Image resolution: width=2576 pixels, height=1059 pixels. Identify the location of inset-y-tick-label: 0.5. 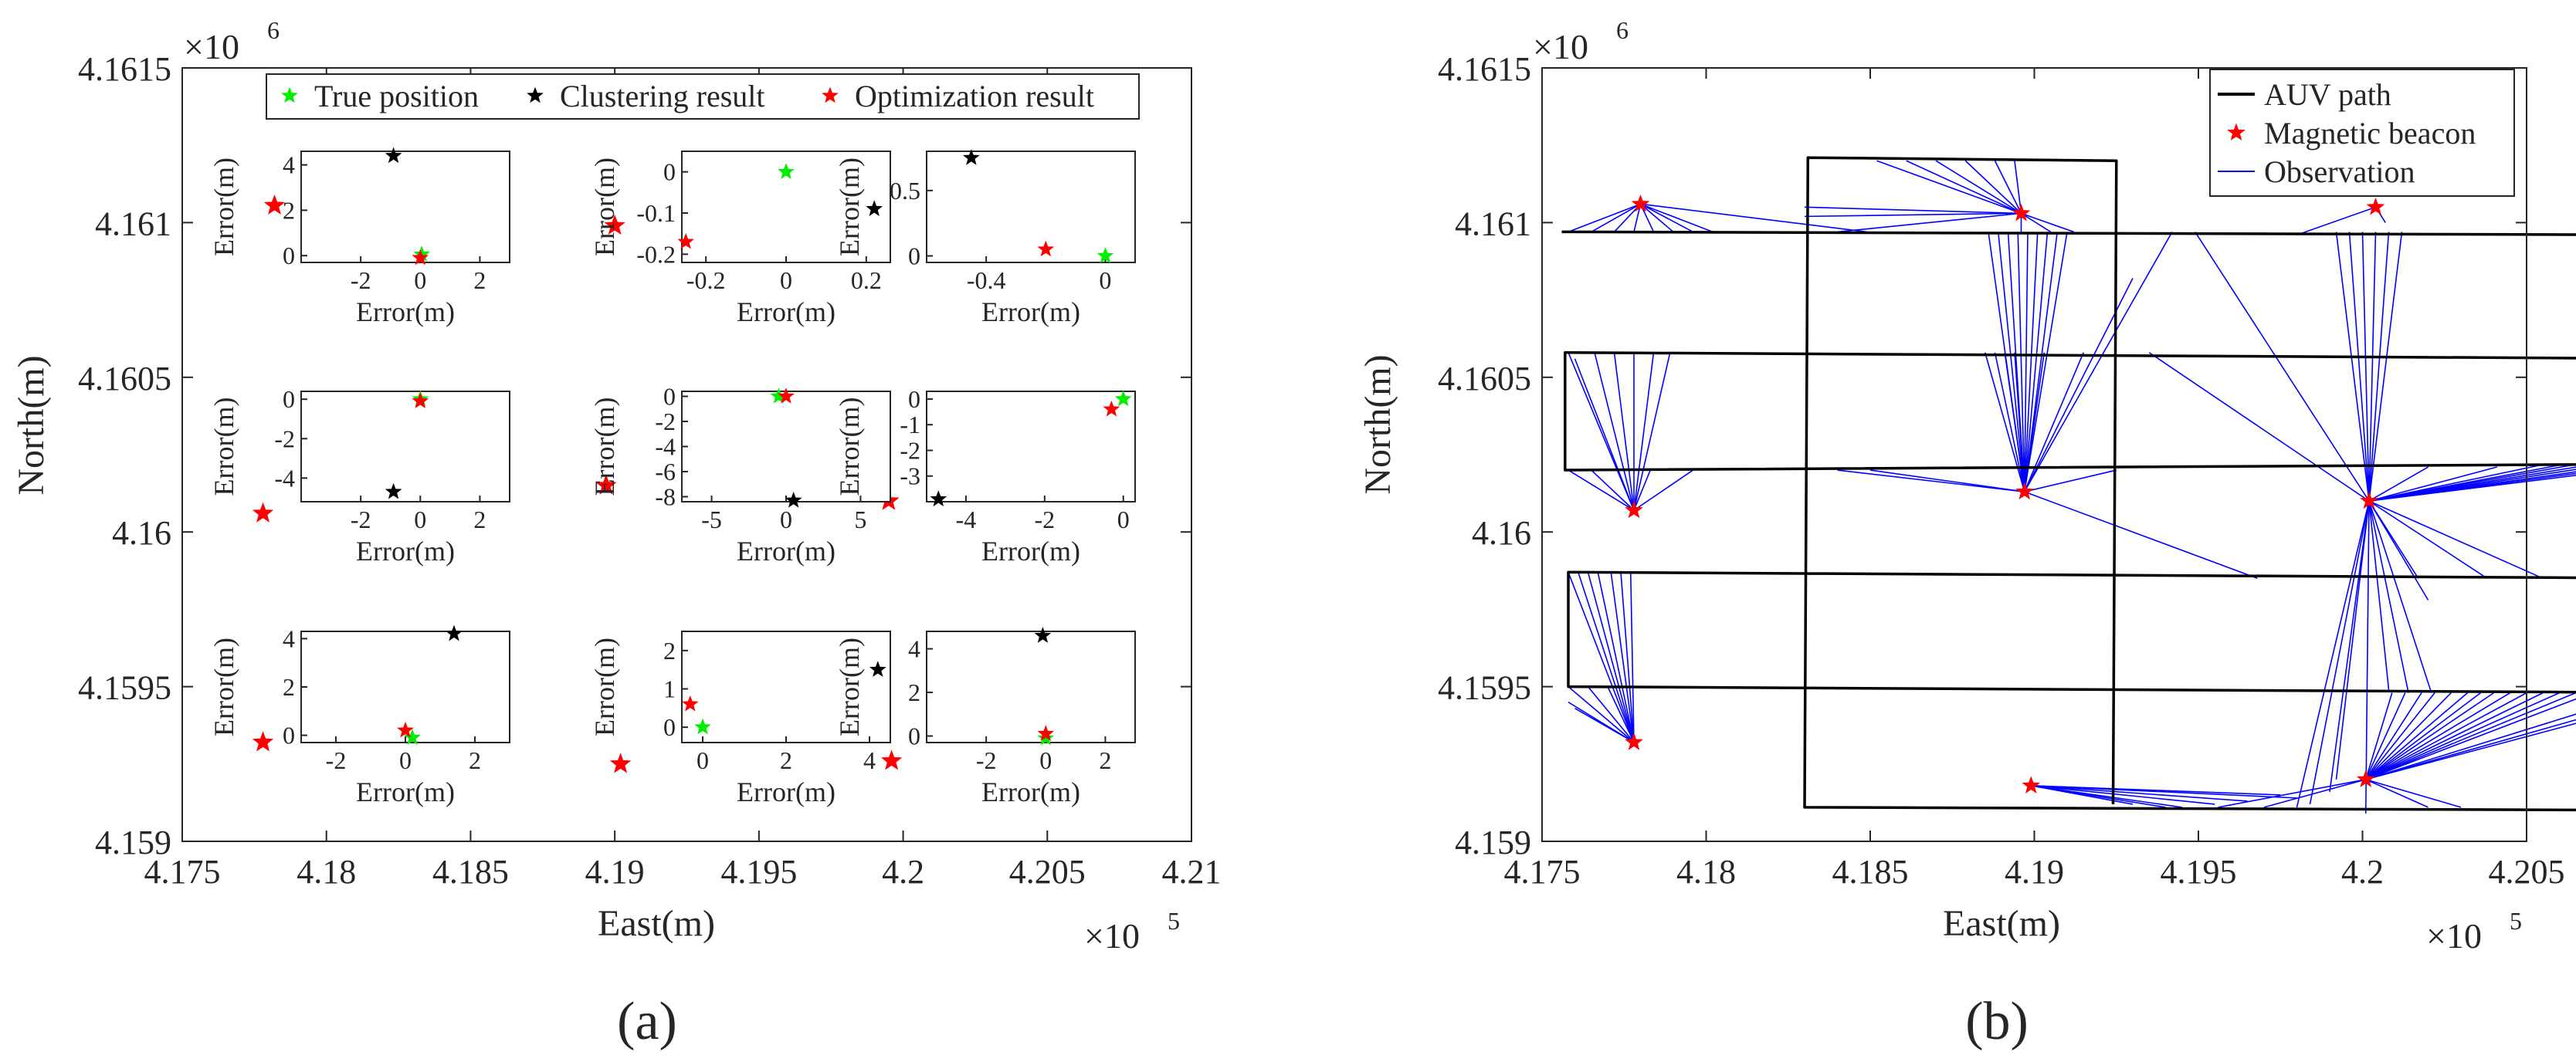
(905, 191).